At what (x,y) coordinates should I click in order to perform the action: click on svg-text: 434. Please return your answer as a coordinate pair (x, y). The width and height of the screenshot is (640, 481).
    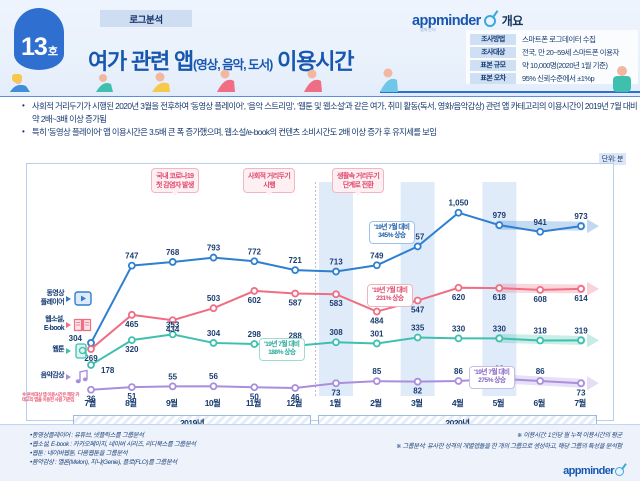
    Looking at the image, I should click on (173, 329).